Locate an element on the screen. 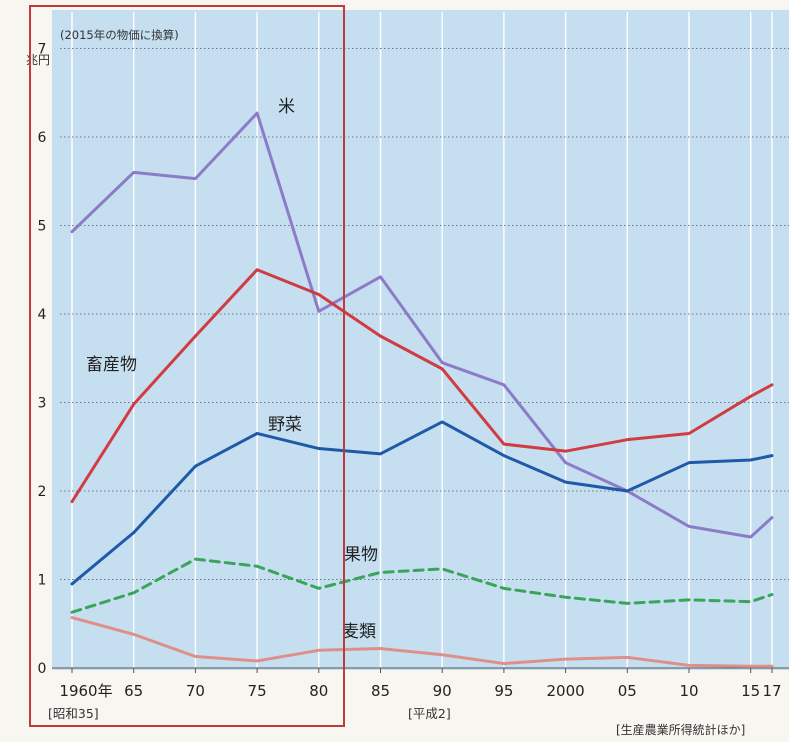 The width and height of the screenshot is (789, 742). chart-subtitle: (2015年の物価に換算) is located at coordinates (119, 35).